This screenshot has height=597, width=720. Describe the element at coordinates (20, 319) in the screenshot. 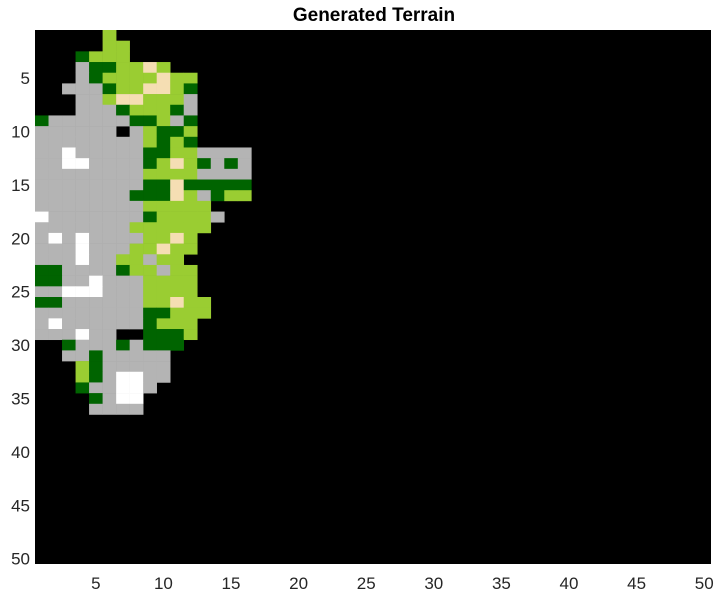

I see `y-axis-ticks: 5 10 15 20 25 30 35 40 45 50` at that location.